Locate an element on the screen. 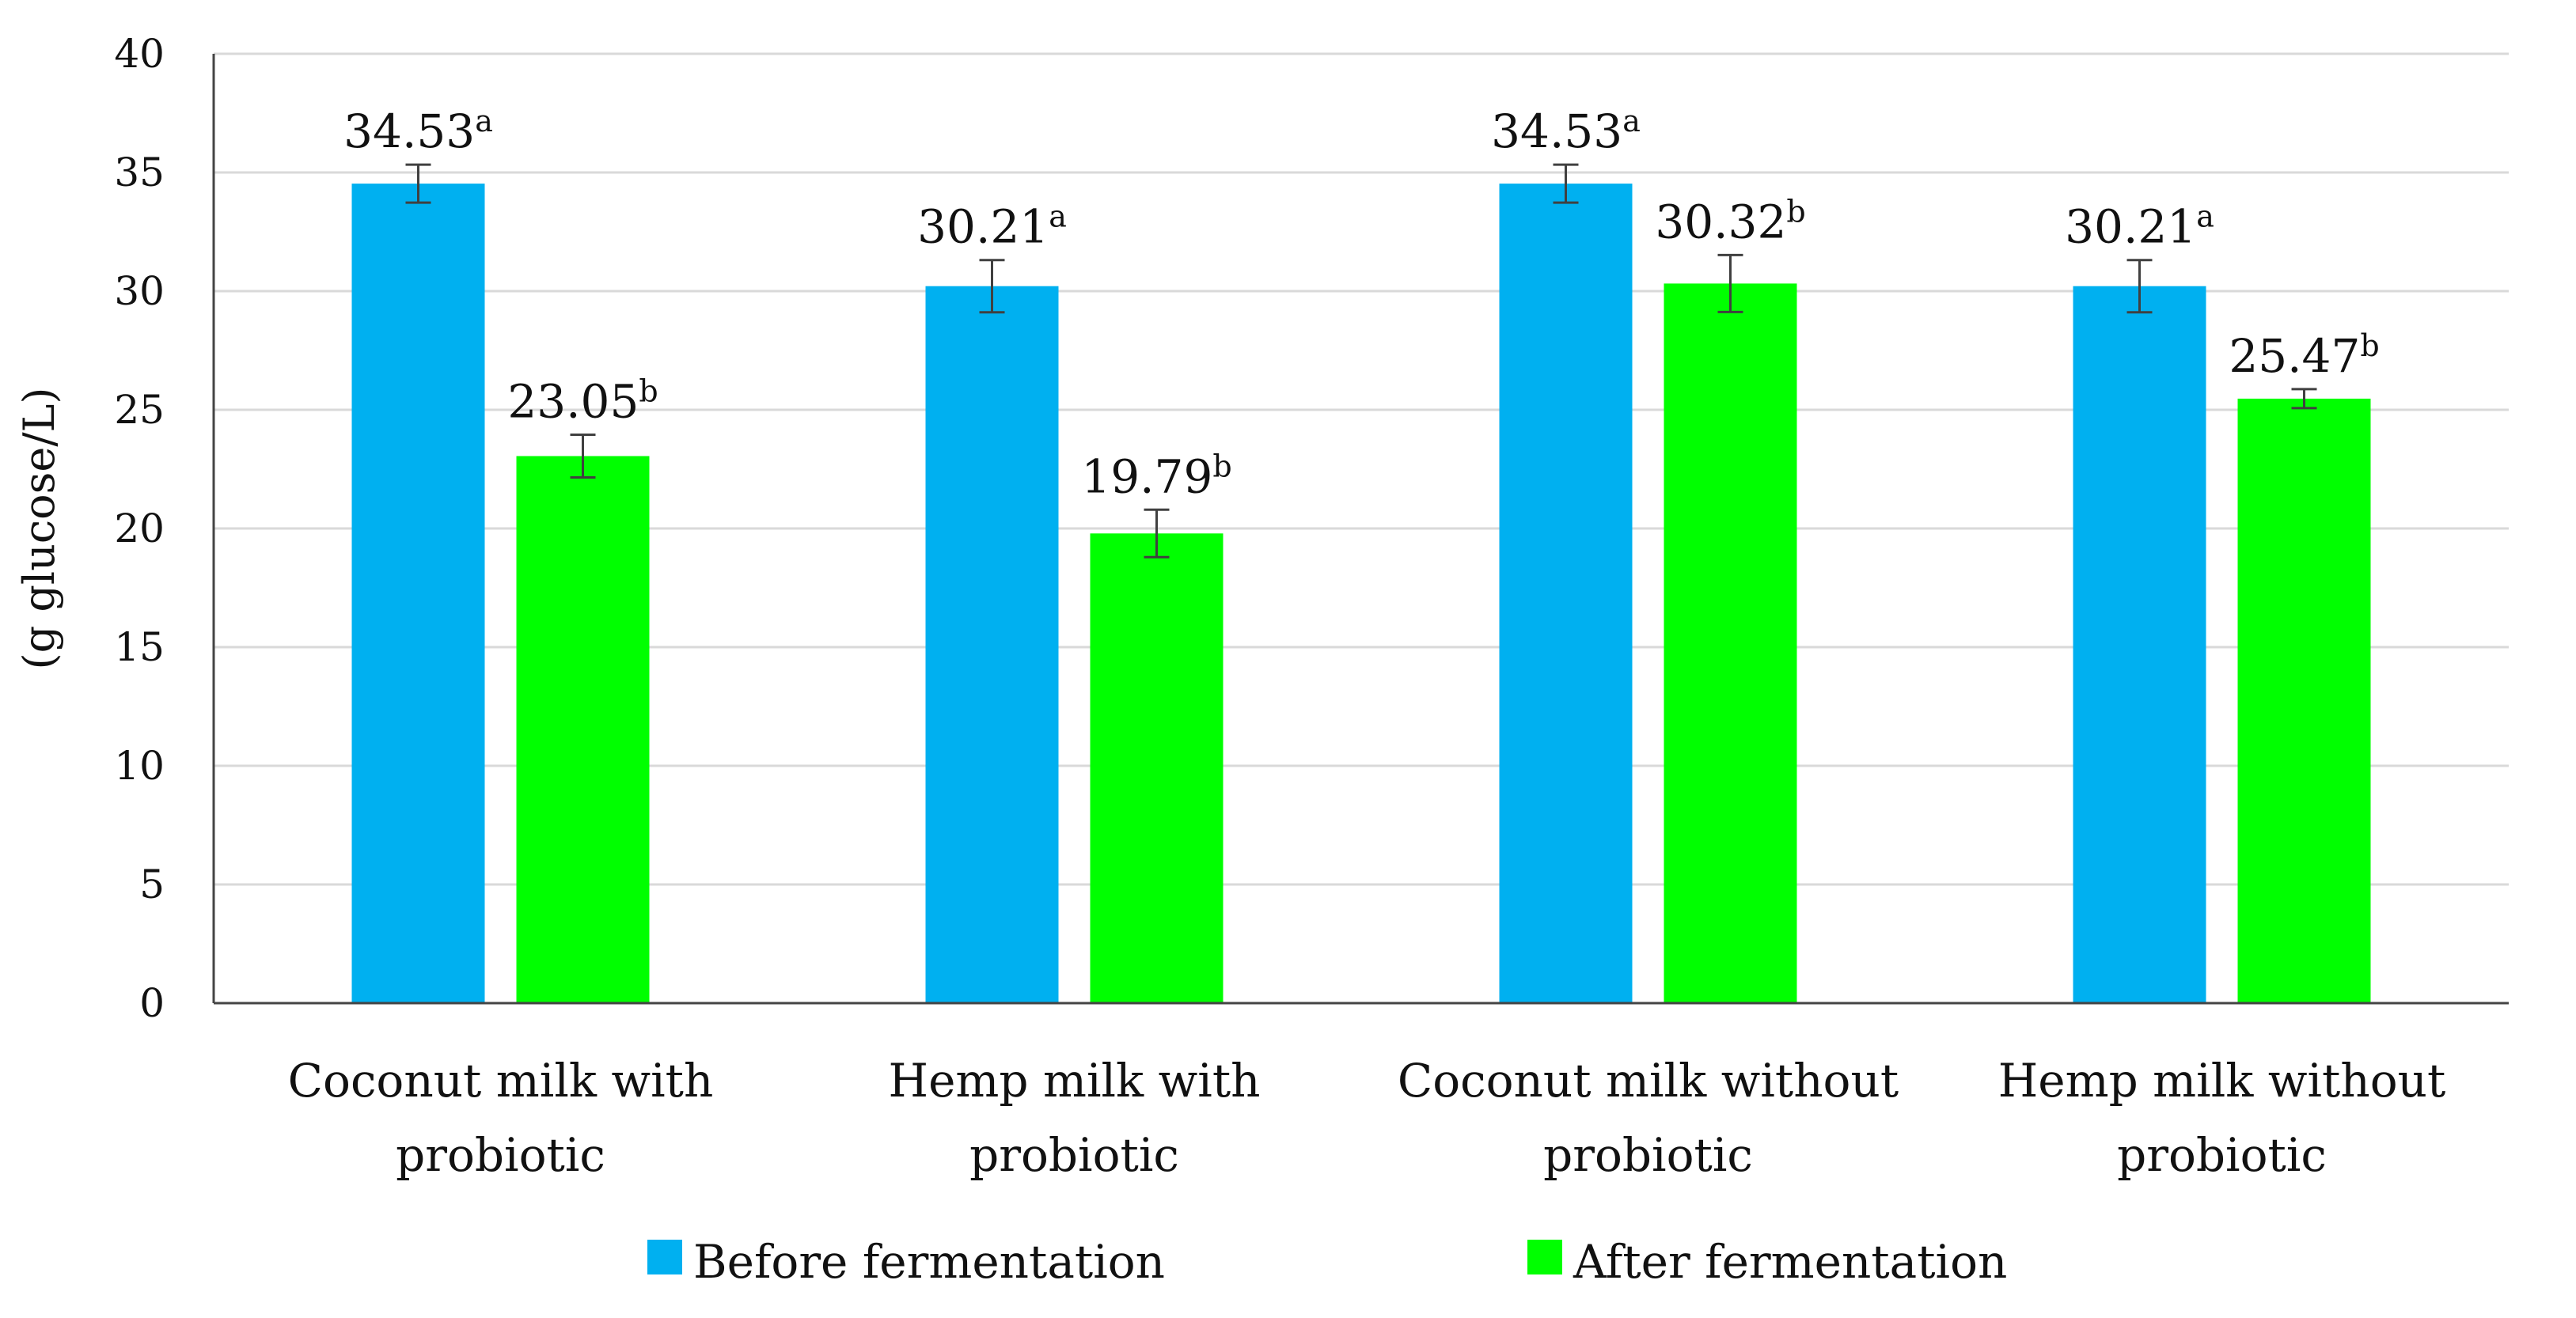  y-tick-label: 25 is located at coordinates (139, 410).